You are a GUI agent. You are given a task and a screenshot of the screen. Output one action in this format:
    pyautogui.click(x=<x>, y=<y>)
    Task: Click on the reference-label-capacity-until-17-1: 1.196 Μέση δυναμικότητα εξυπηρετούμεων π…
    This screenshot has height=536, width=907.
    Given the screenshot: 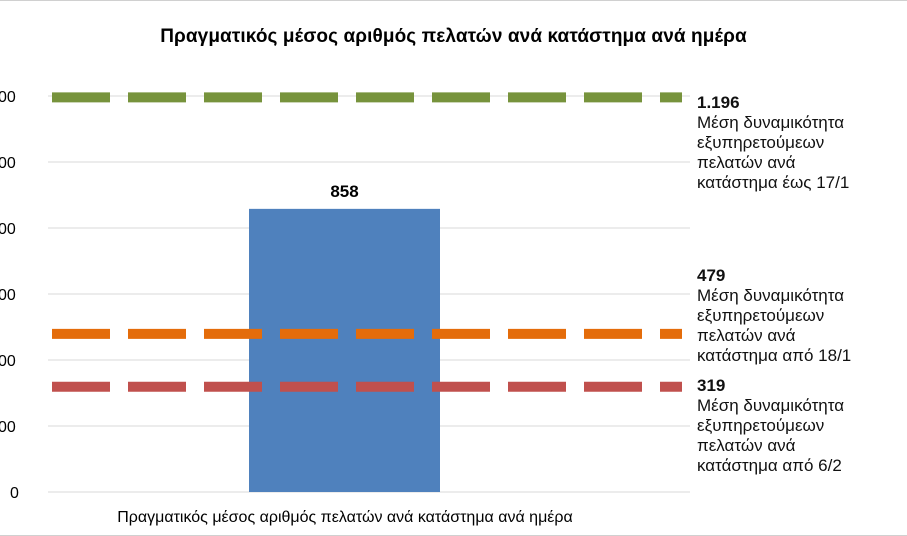 What is the action you would take?
    pyautogui.click(x=802, y=143)
    